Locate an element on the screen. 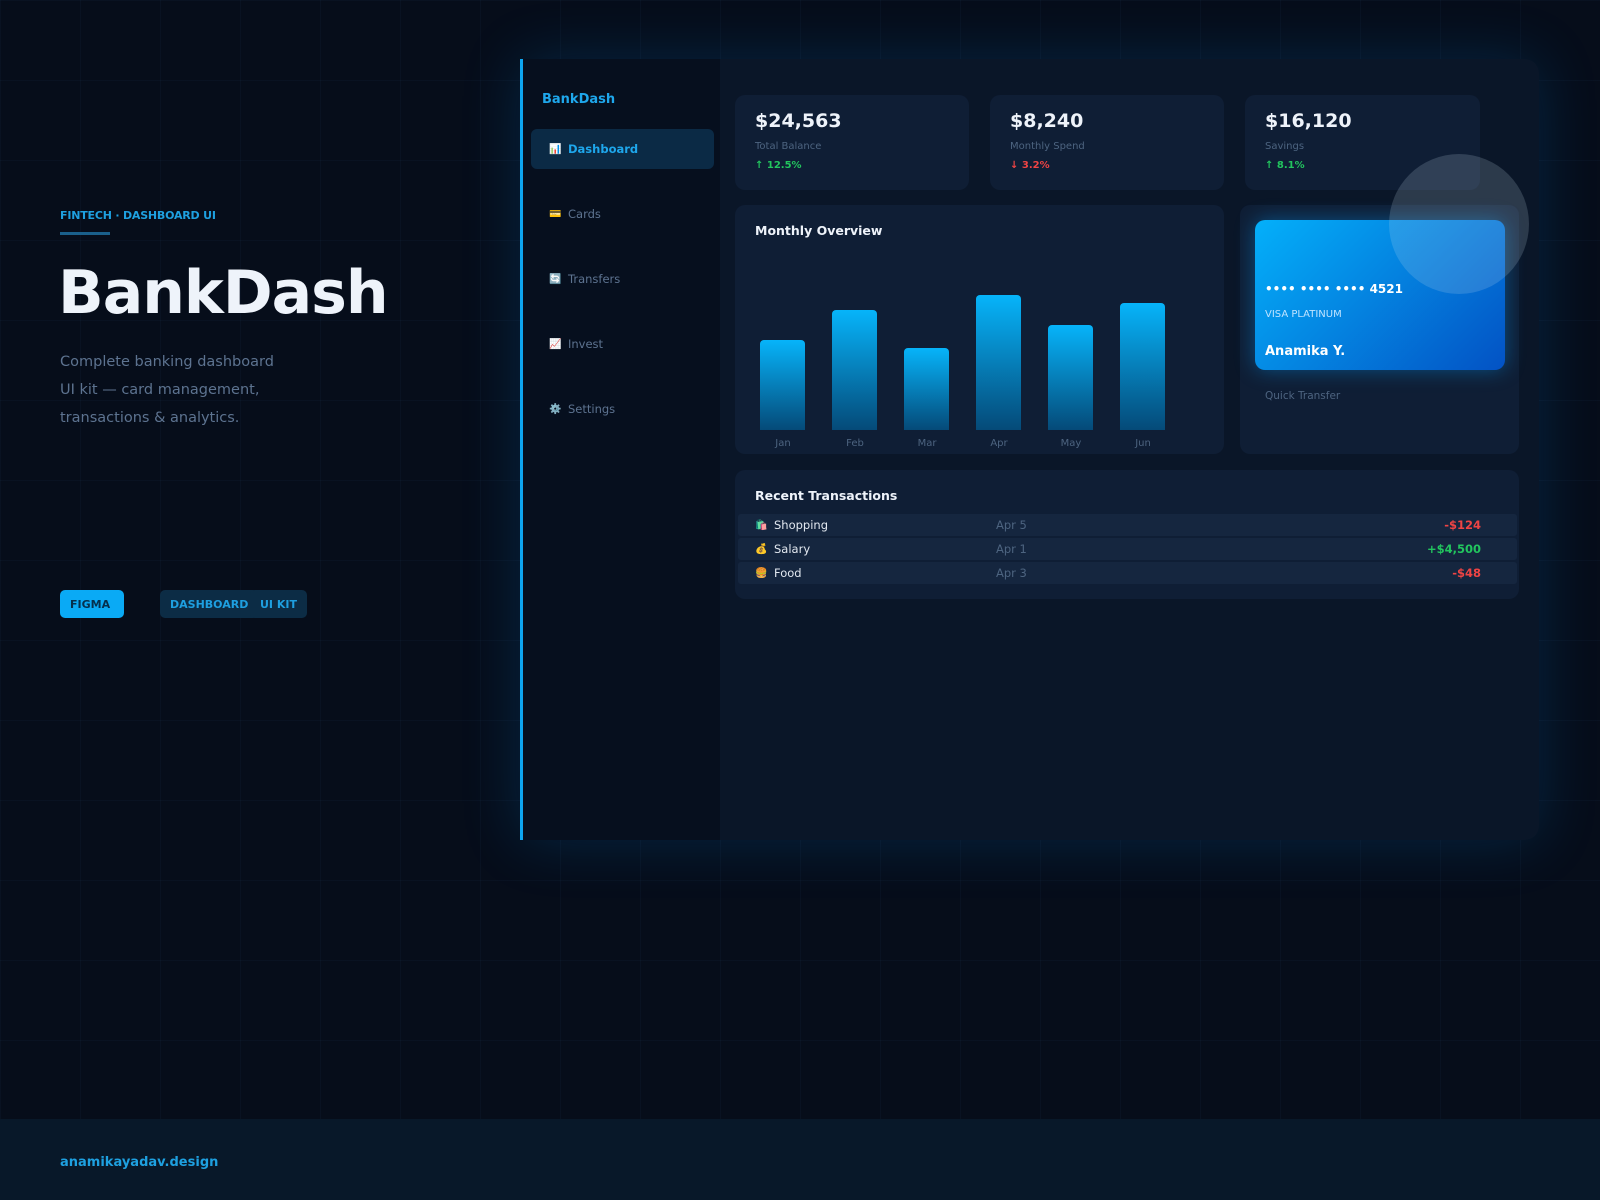 This screenshot has height=1200, width=1600. x-tick-label: Jan is located at coordinates (783, 443).